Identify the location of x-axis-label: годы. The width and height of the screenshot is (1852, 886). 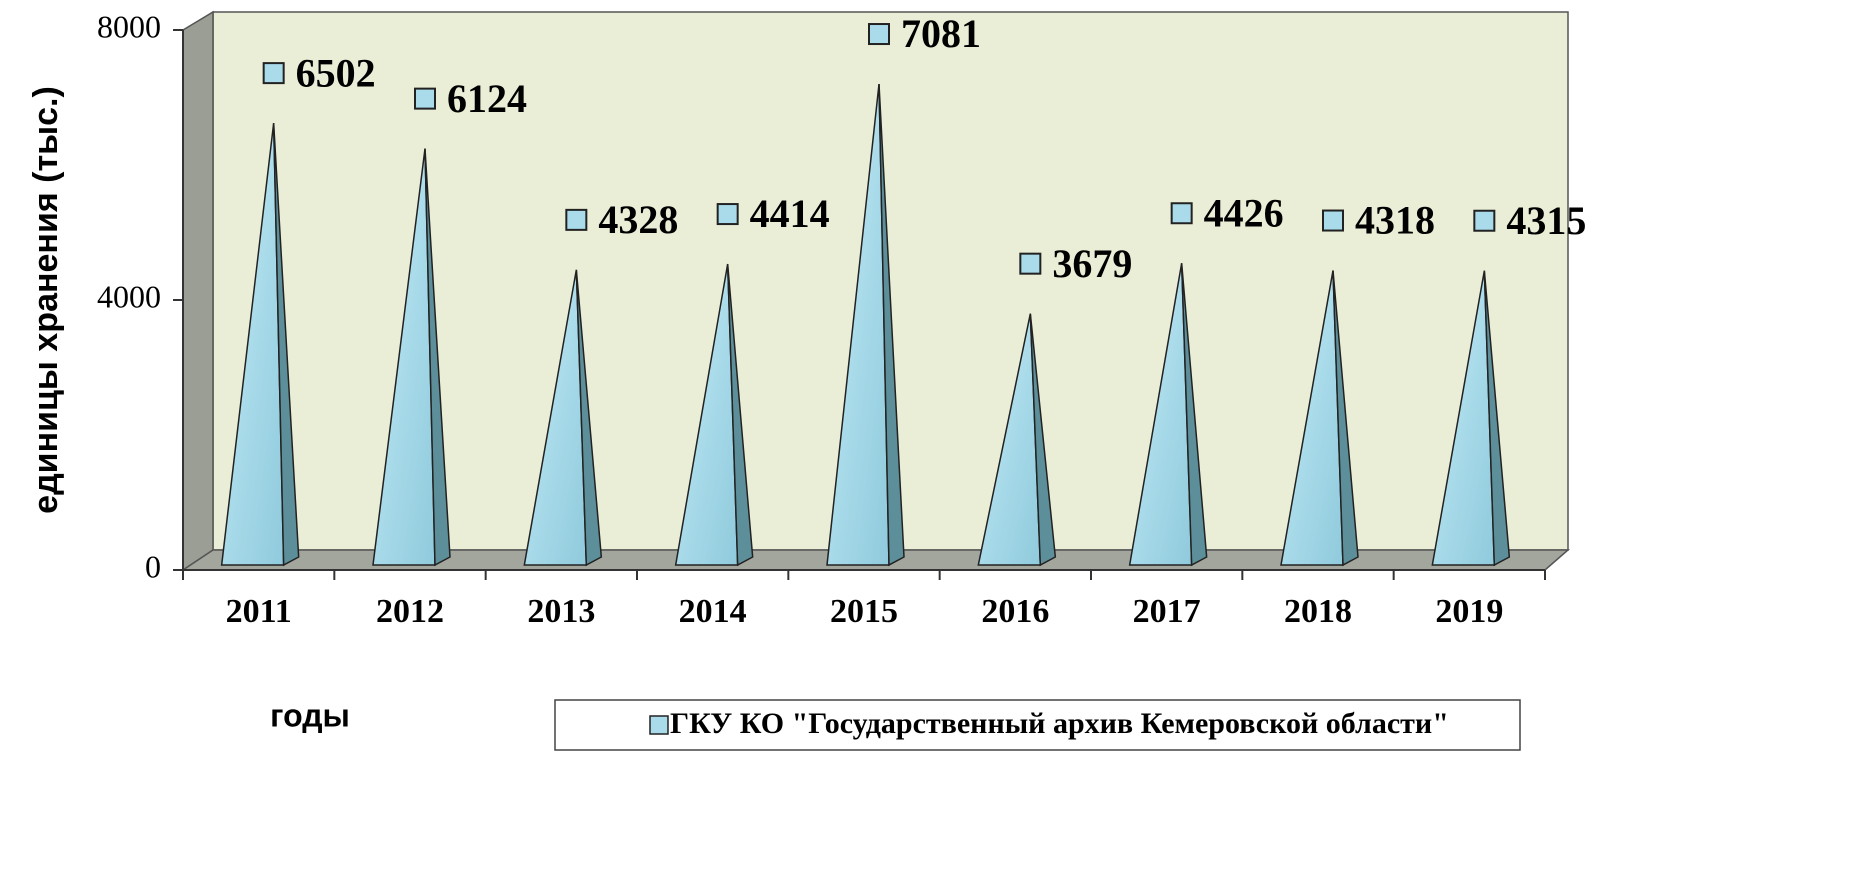
(310, 715).